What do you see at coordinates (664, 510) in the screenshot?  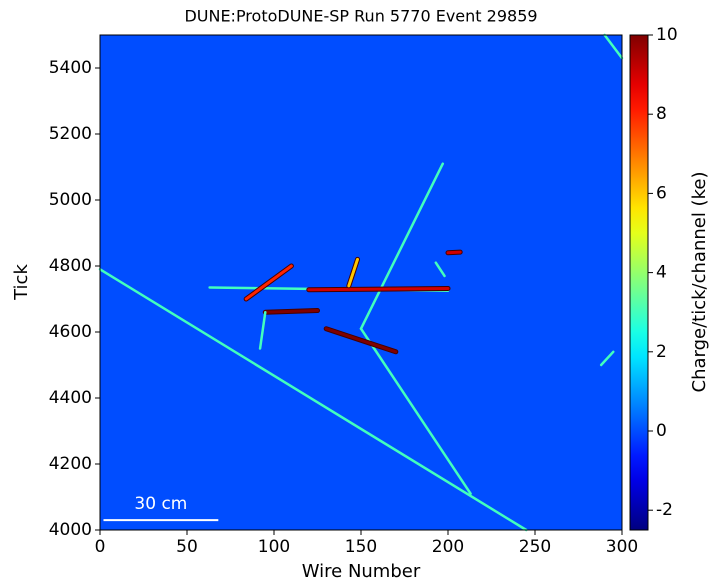 I see `colorbar-tick-label: -2` at bounding box center [664, 510].